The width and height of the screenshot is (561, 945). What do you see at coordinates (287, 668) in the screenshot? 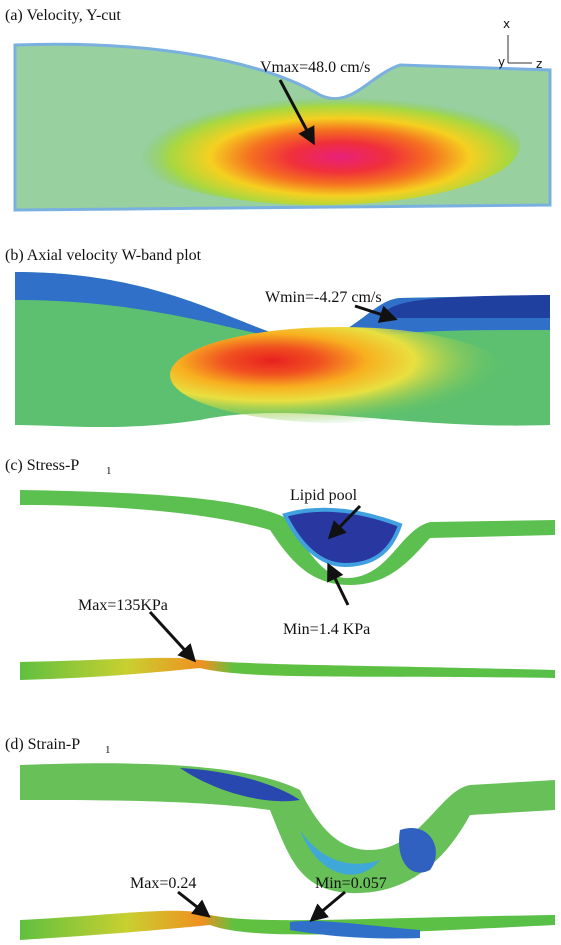
I see `stress-strip` at bounding box center [287, 668].